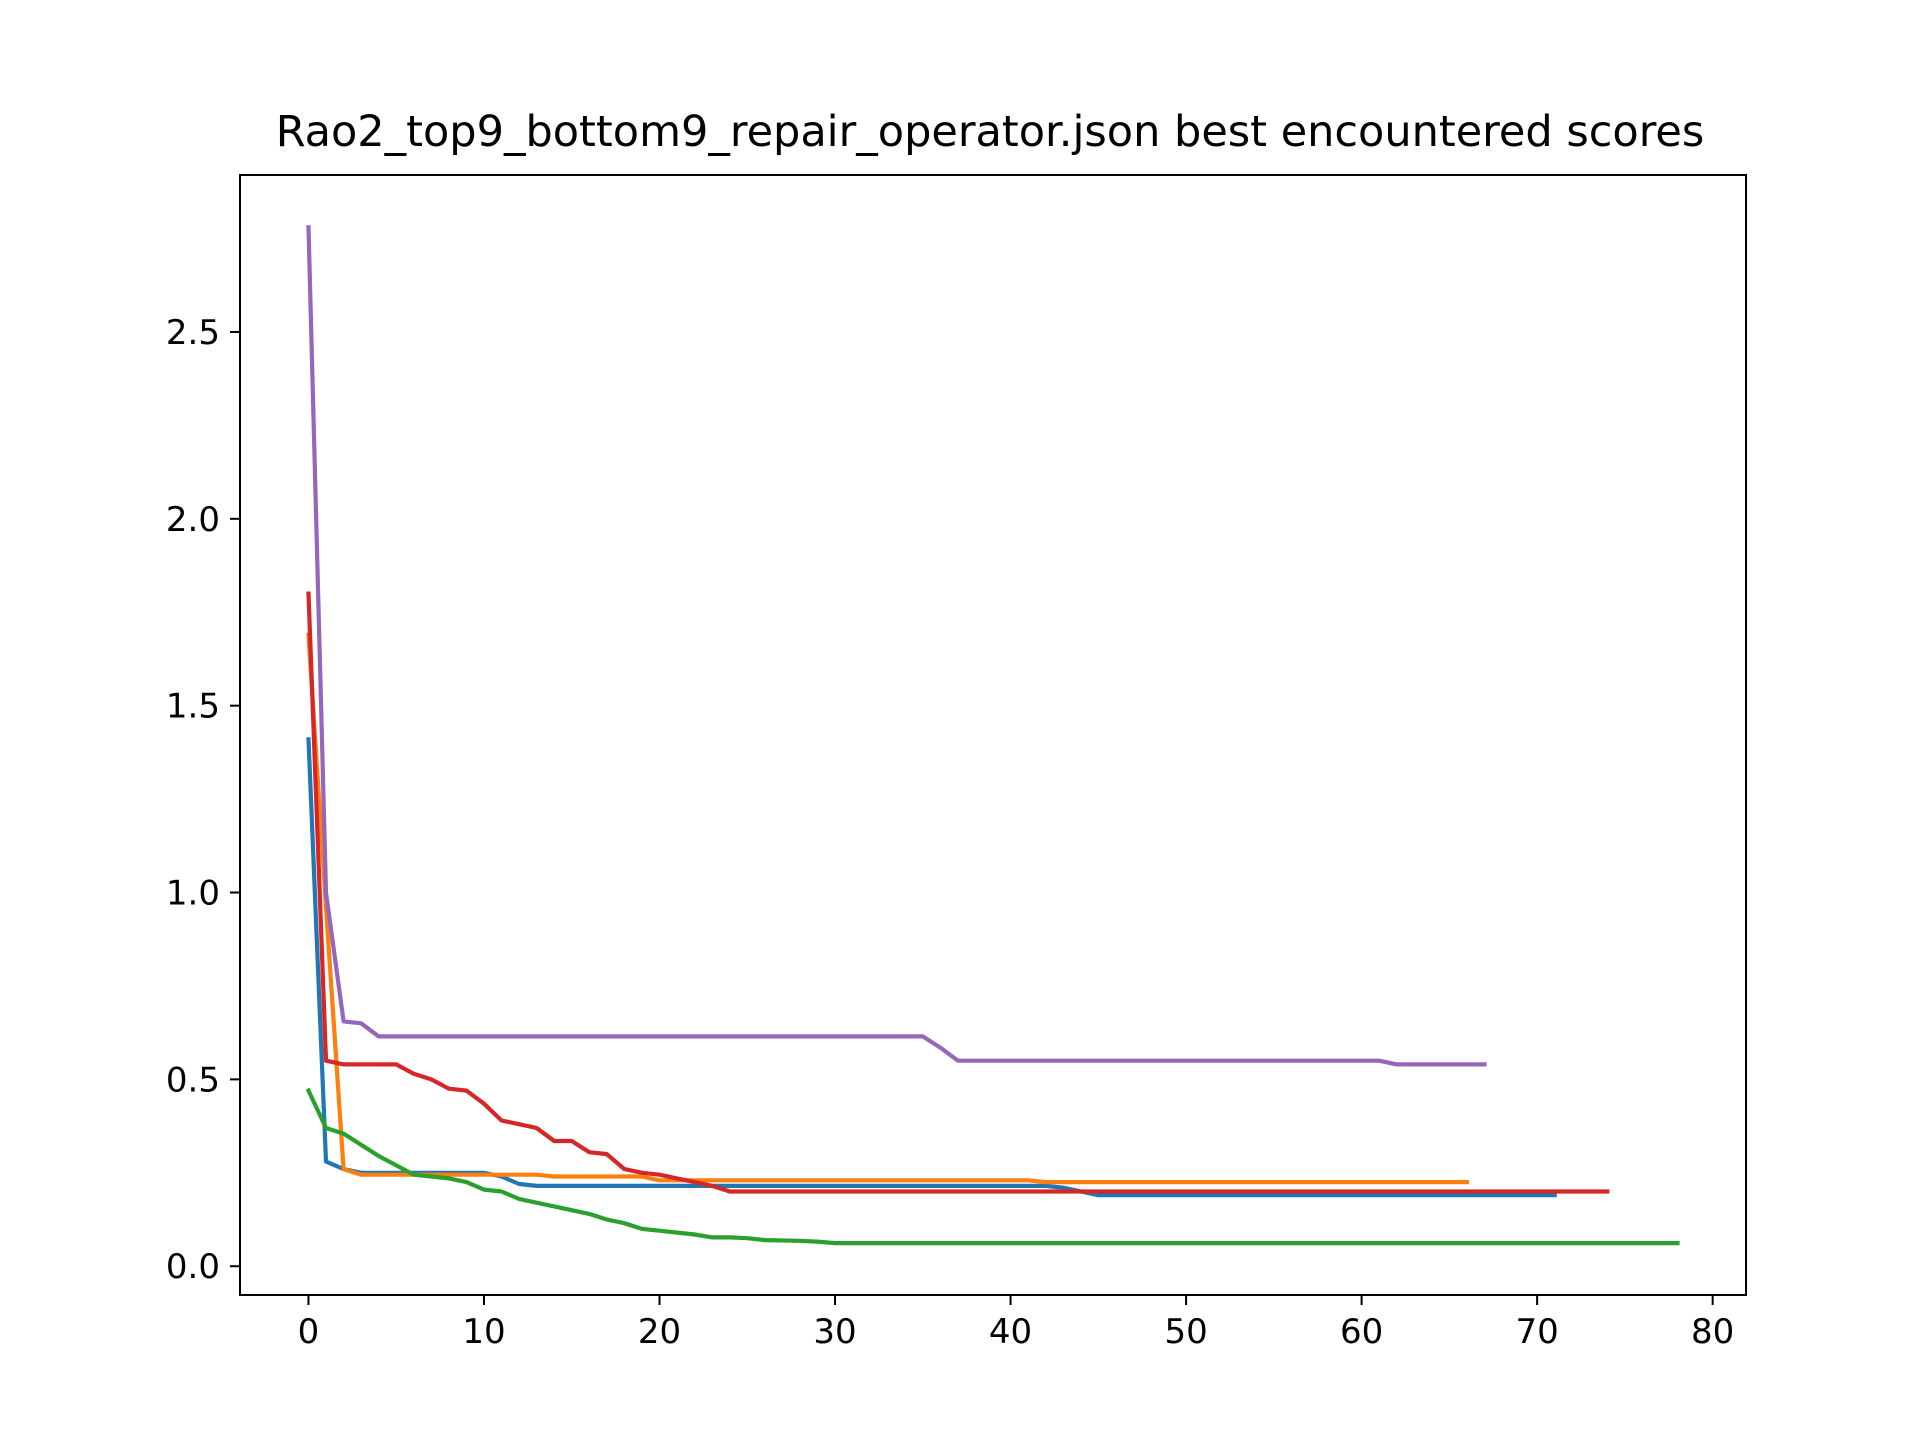 Image resolution: width=1920 pixels, height=1440 pixels. What do you see at coordinates (1361, 1332) in the screenshot?
I see `x-tick-label: 60` at bounding box center [1361, 1332].